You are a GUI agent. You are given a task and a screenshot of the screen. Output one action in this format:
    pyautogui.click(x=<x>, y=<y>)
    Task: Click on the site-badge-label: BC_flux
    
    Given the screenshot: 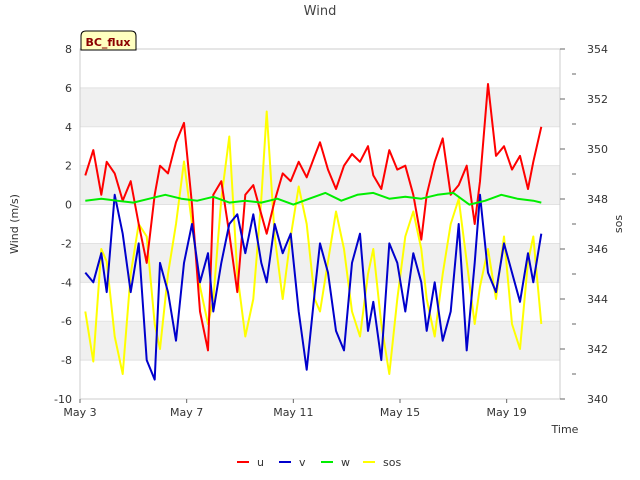 What is the action you would take?
    pyautogui.click(x=107, y=42)
    